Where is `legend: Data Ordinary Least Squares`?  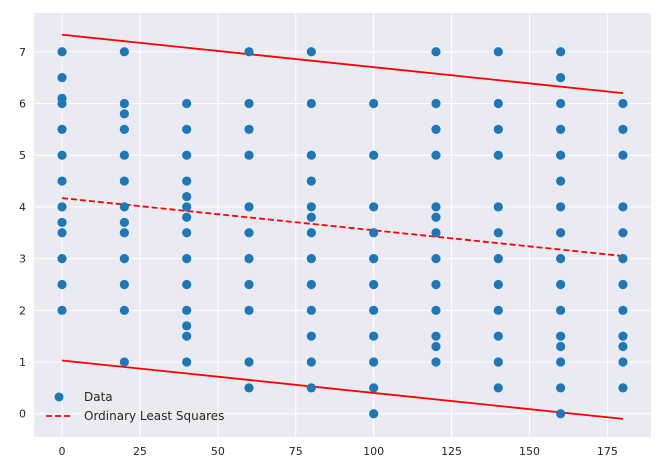 legend: Data Ordinary Least Squares is located at coordinates (135, 406).